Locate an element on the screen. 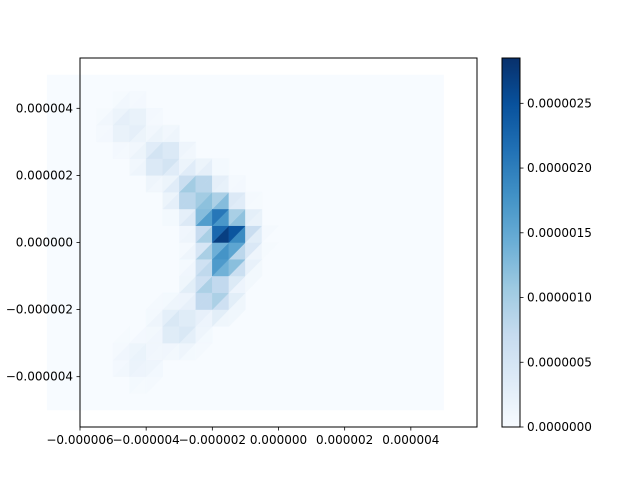 This screenshot has height=484, width=640. colorbar is located at coordinates (511, 242).